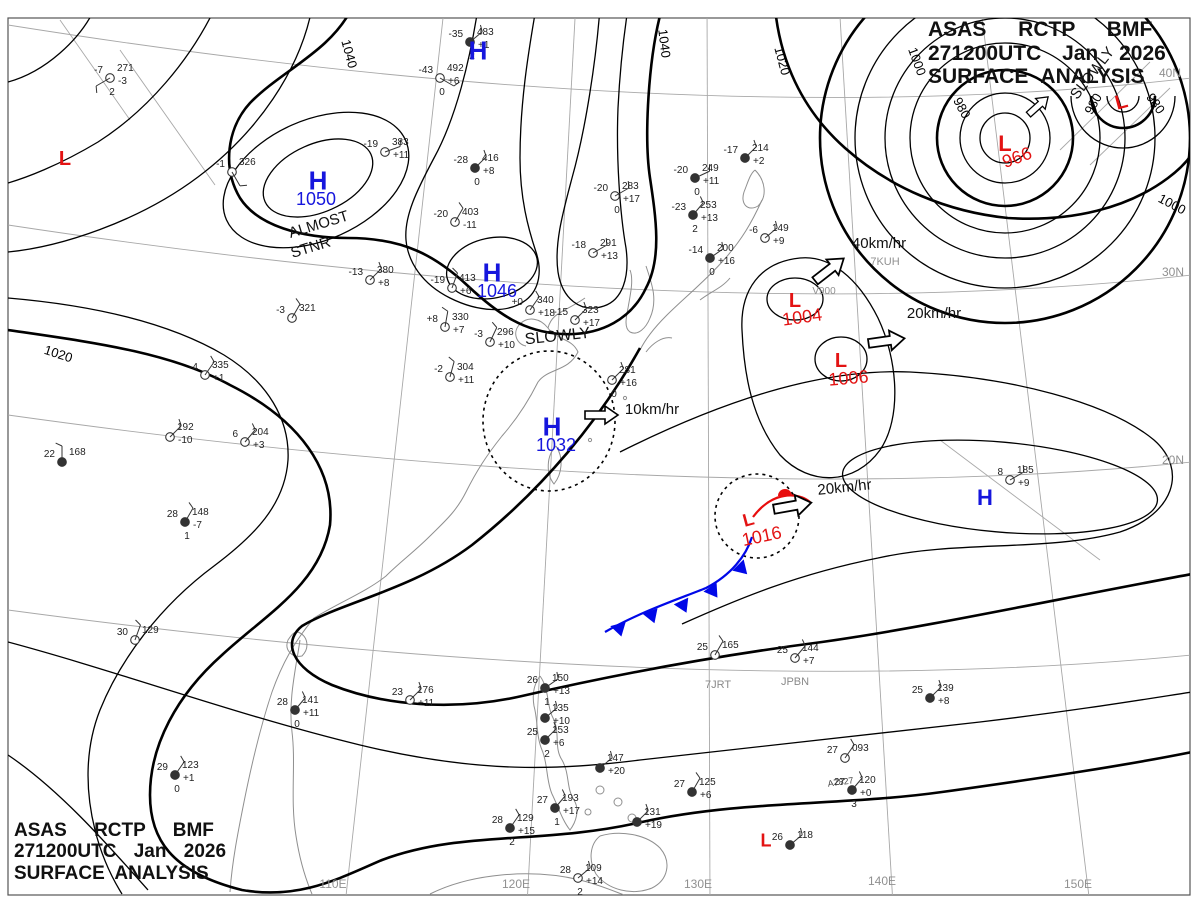 This screenshot has width=1200, height=919. I want to click on movement-arrow-icon, so click(828, 271).